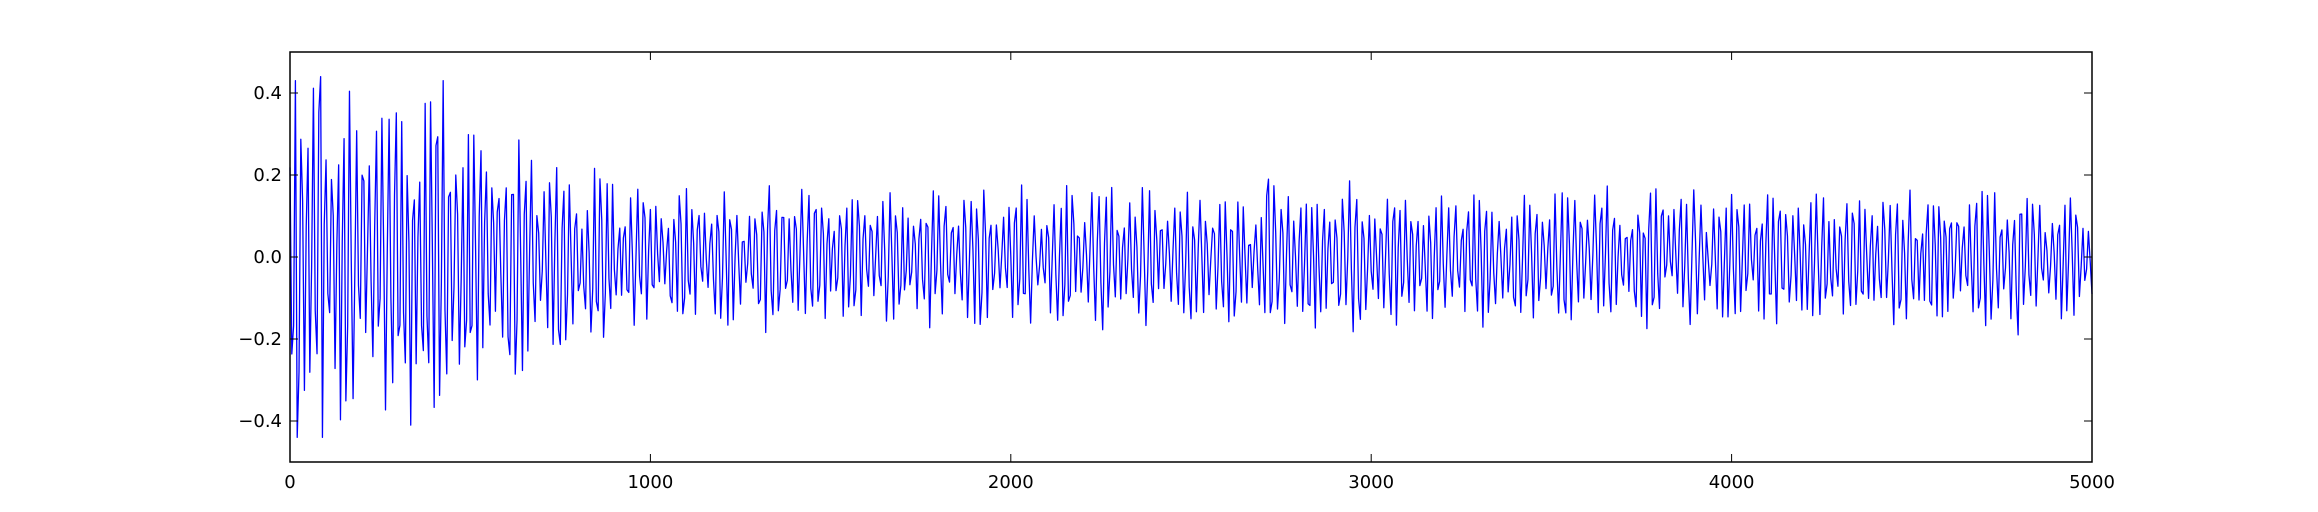 This screenshot has height=512, width=2318. What do you see at coordinates (650, 482) in the screenshot?
I see `x-tick-label: 1000` at bounding box center [650, 482].